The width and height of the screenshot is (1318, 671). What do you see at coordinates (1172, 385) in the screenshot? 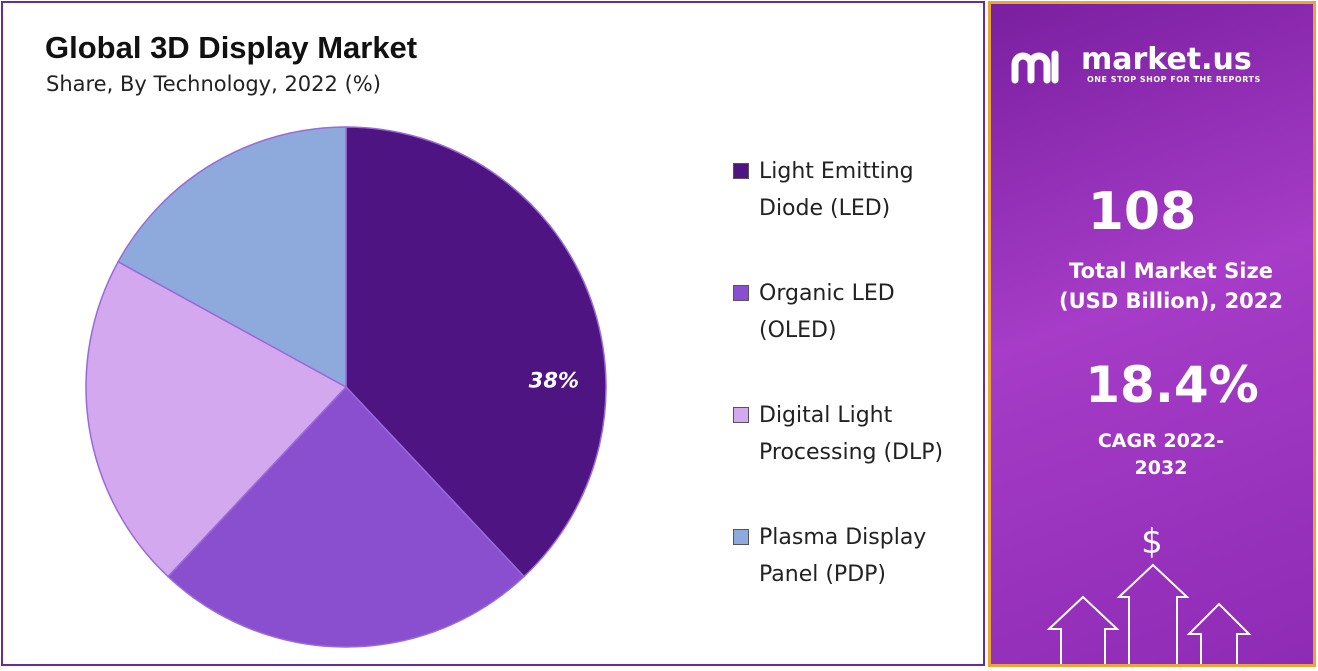
I see `cagr: 18.4%` at bounding box center [1172, 385].